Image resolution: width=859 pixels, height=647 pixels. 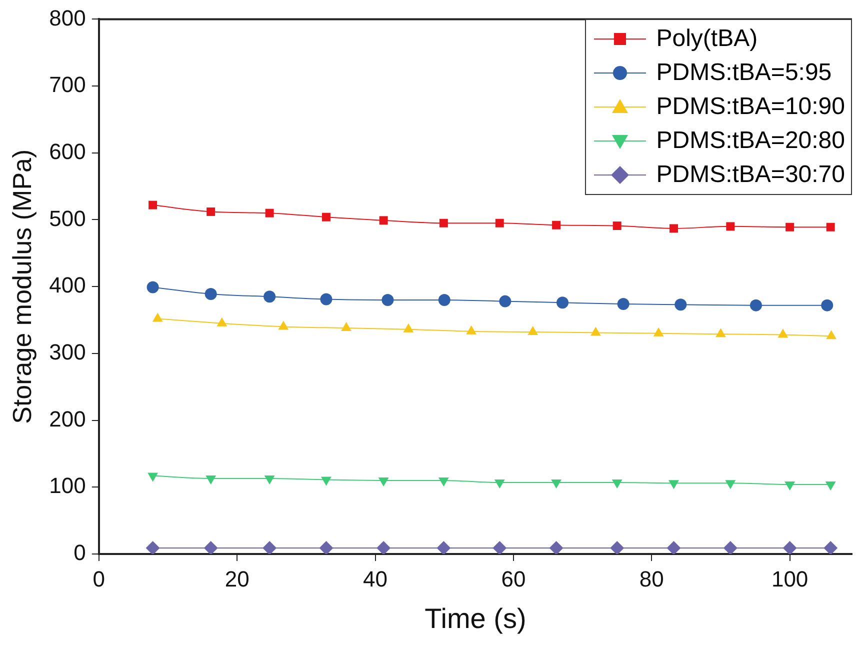 I want to click on y-tick-label: 800, so click(x=67, y=17).